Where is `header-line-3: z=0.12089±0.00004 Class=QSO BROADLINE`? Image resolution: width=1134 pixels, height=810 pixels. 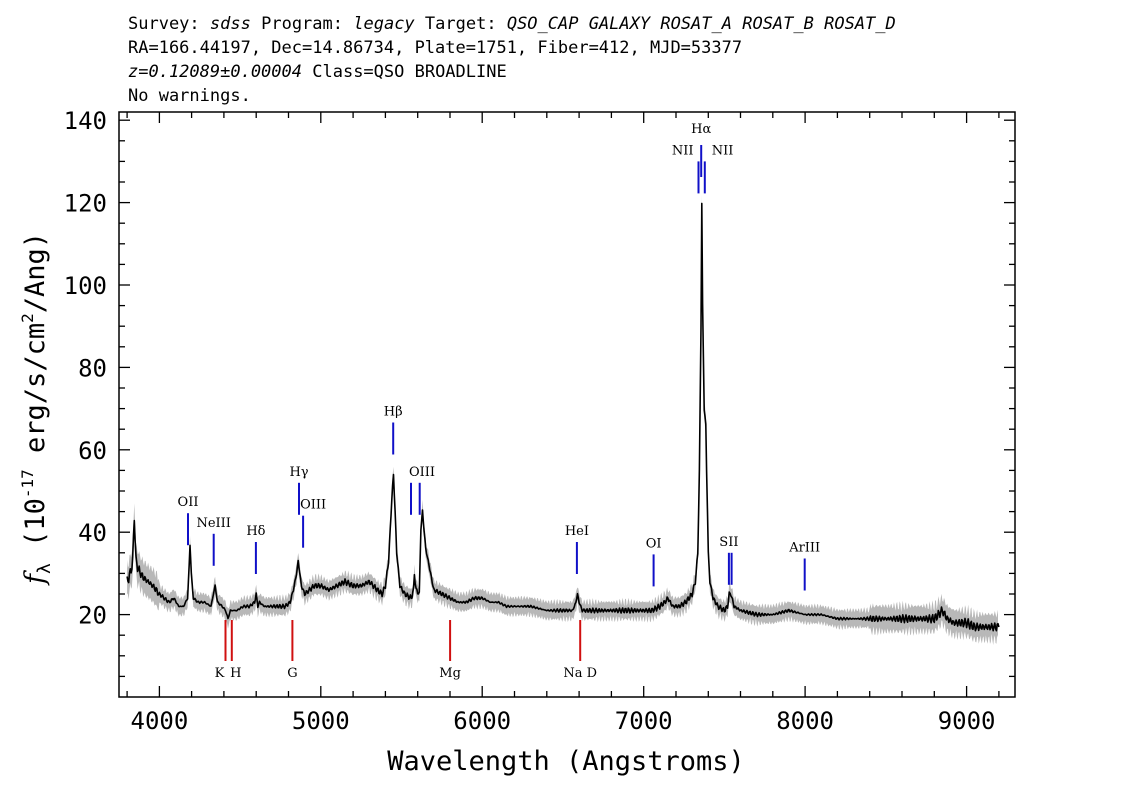 header-line-3: z=0.12089±0.00004 Class=QSO BROADLINE is located at coordinates (512, 72).